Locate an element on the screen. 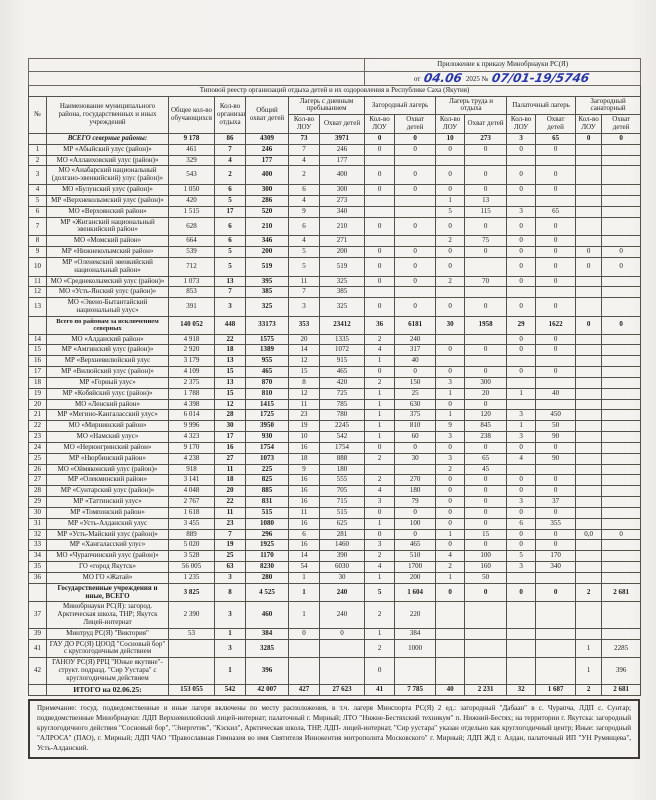  value-cell: 273 is located at coordinates (342, 200).